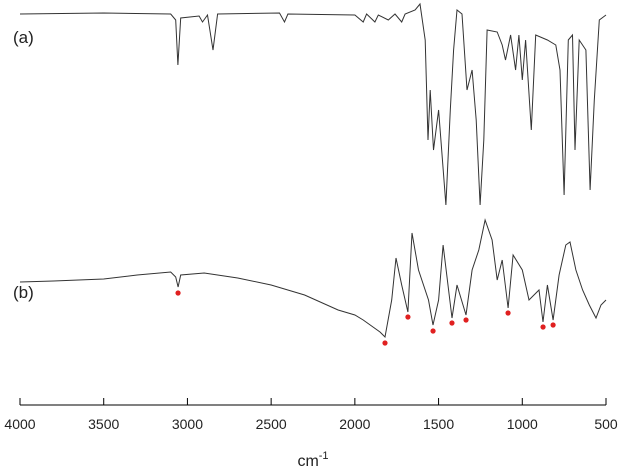  Describe the element at coordinates (606, 424) in the screenshot. I see `x-tick-label: 500` at that location.